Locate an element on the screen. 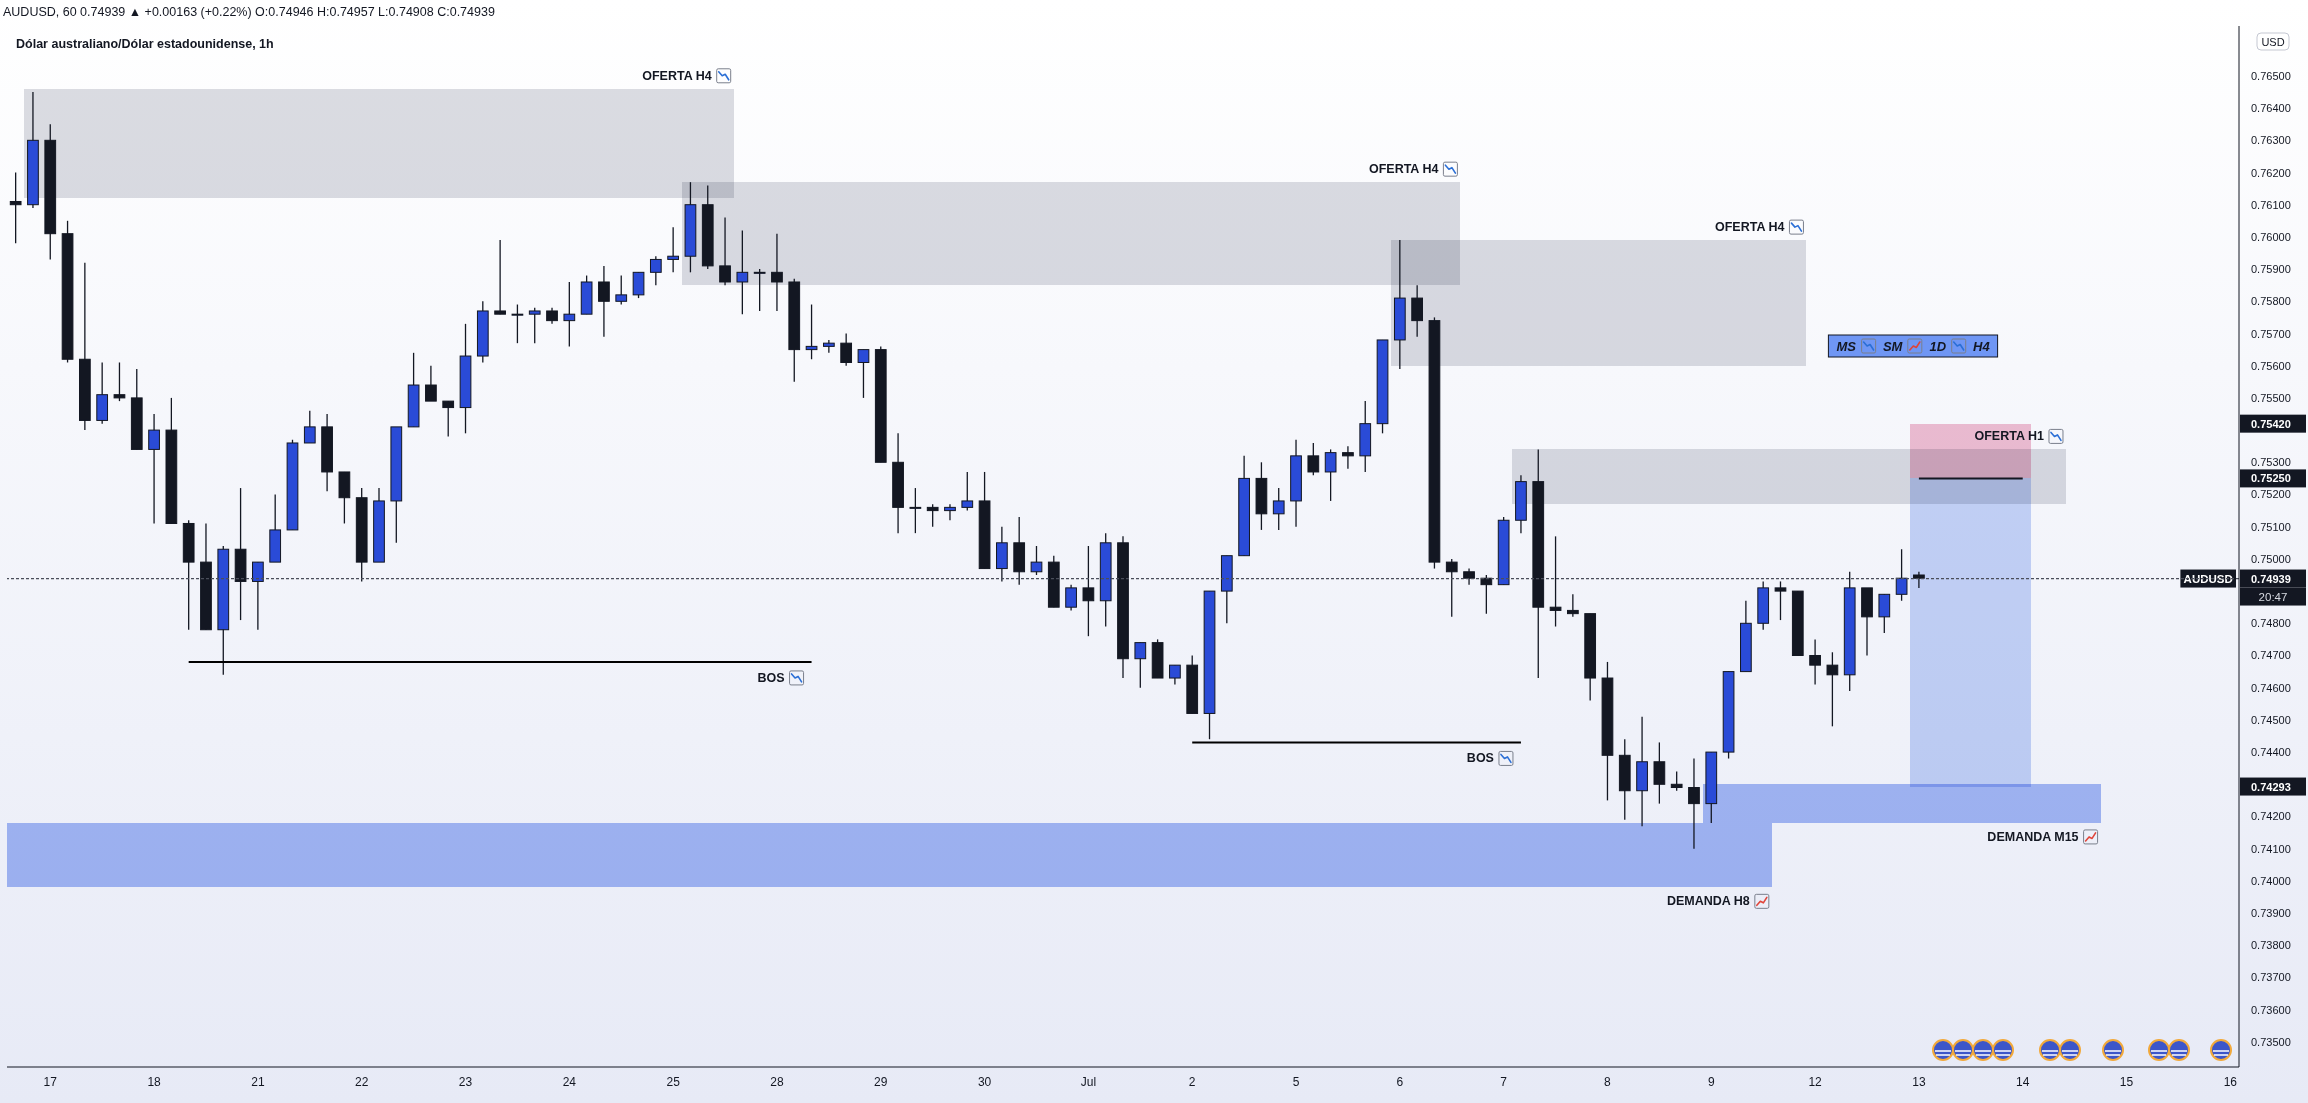  y-tick-label: 0.75250 is located at coordinates (2271, 478).